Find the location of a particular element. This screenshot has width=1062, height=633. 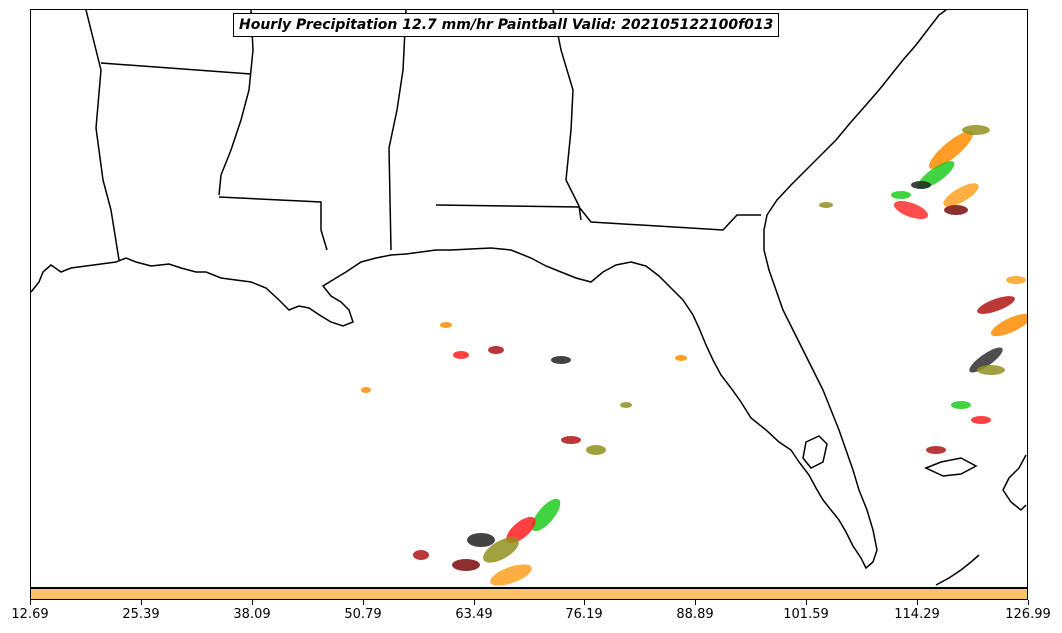

colorbar-tick-label: 101.59 is located at coordinates (806, 614).